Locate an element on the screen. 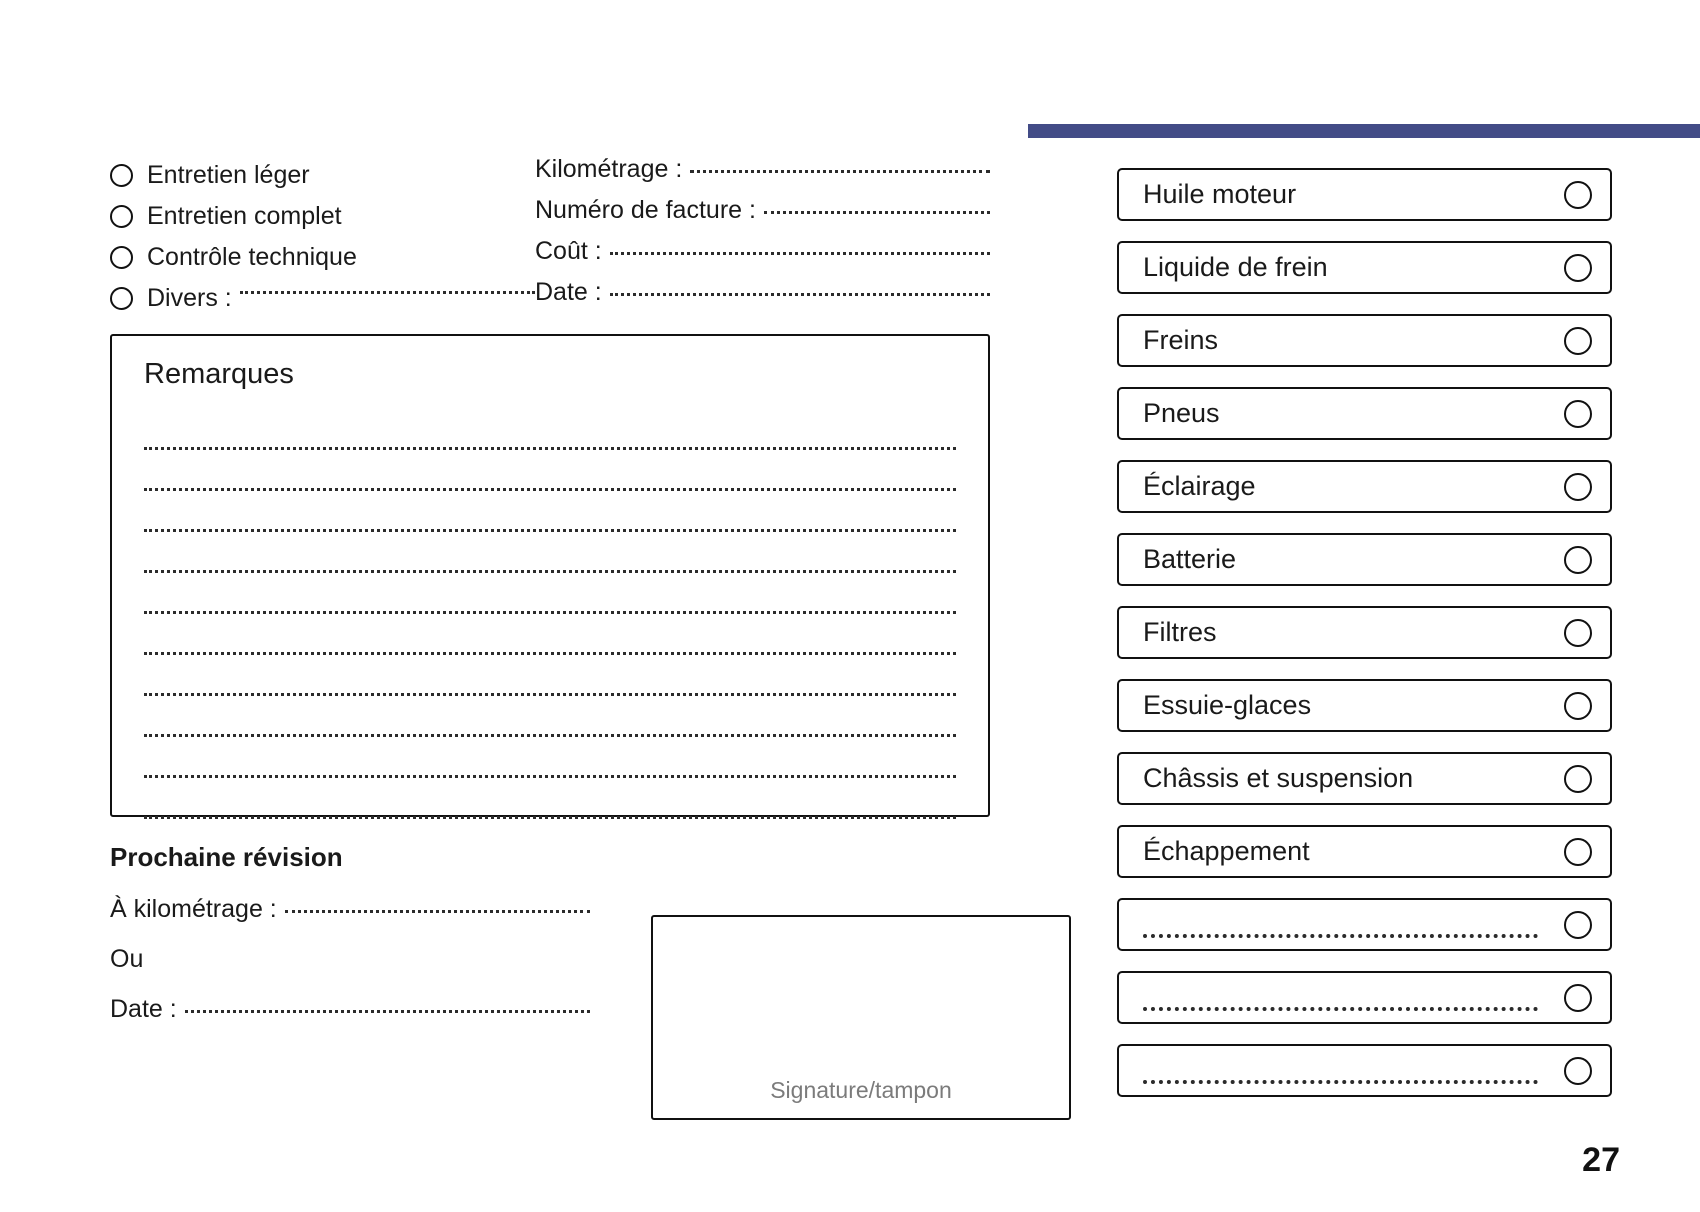 The height and width of the screenshot is (1212, 1700). header-accent-bar is located at coordinates (1364, 131).